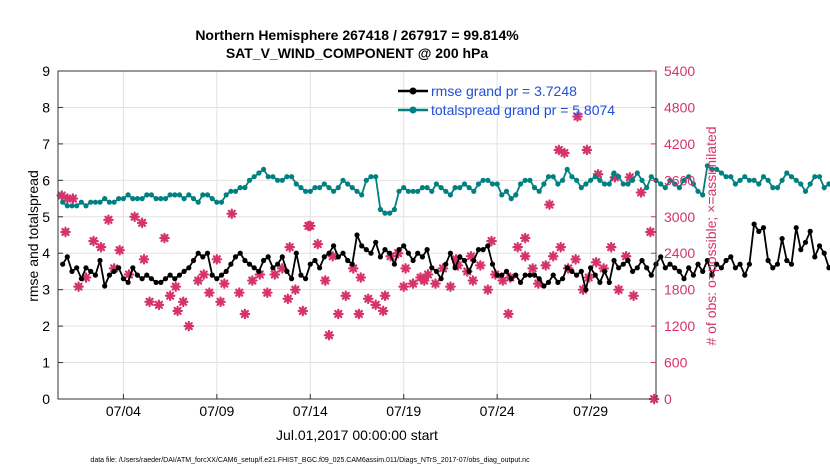 The height and width of the screenshot is (470, 830). I want to click on y-axis-label: rmse and totalspread, so click(33, 236).